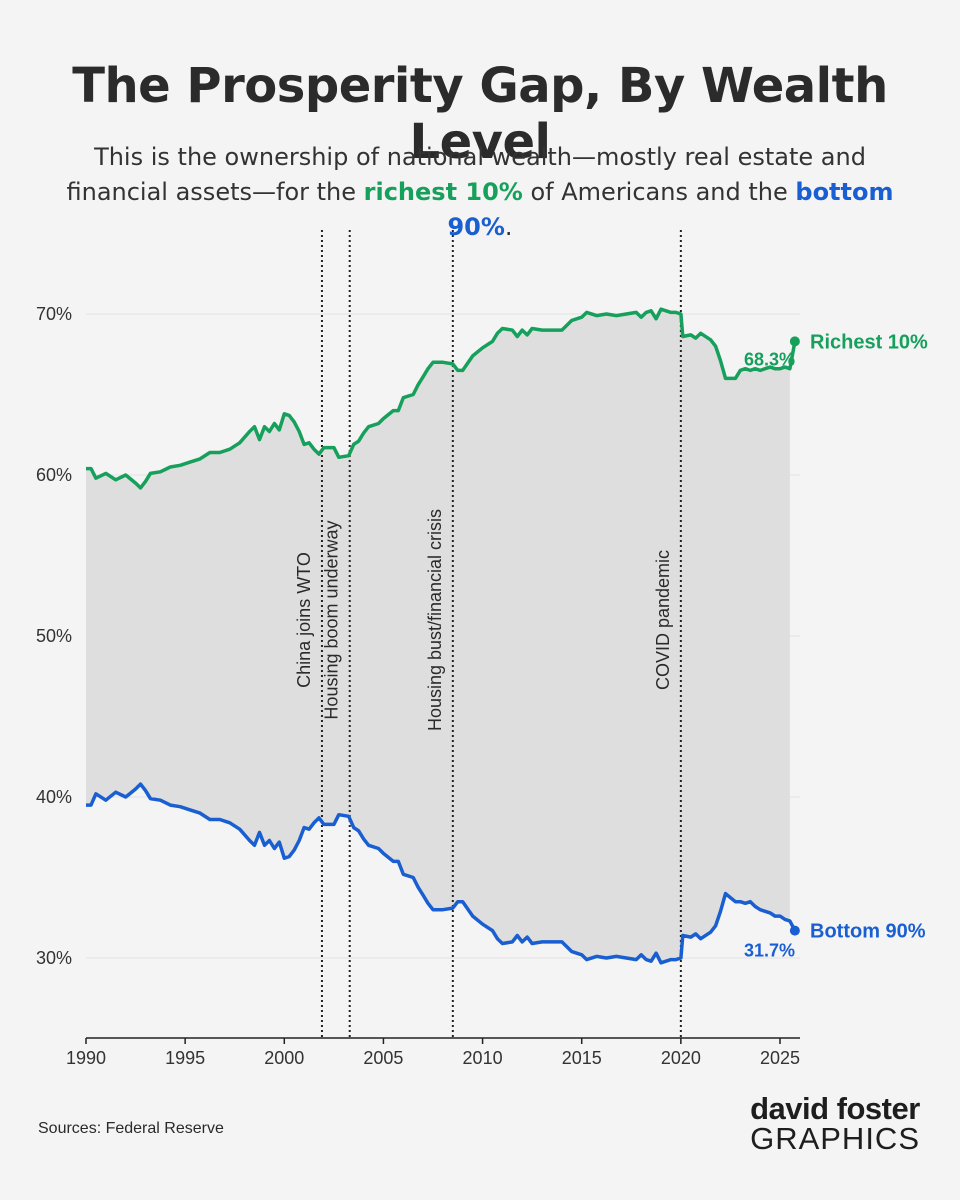 The height and width of the screenshot is (1200, 960). I want to click on subtitle-richest: richest 10%, so click(443, 192).